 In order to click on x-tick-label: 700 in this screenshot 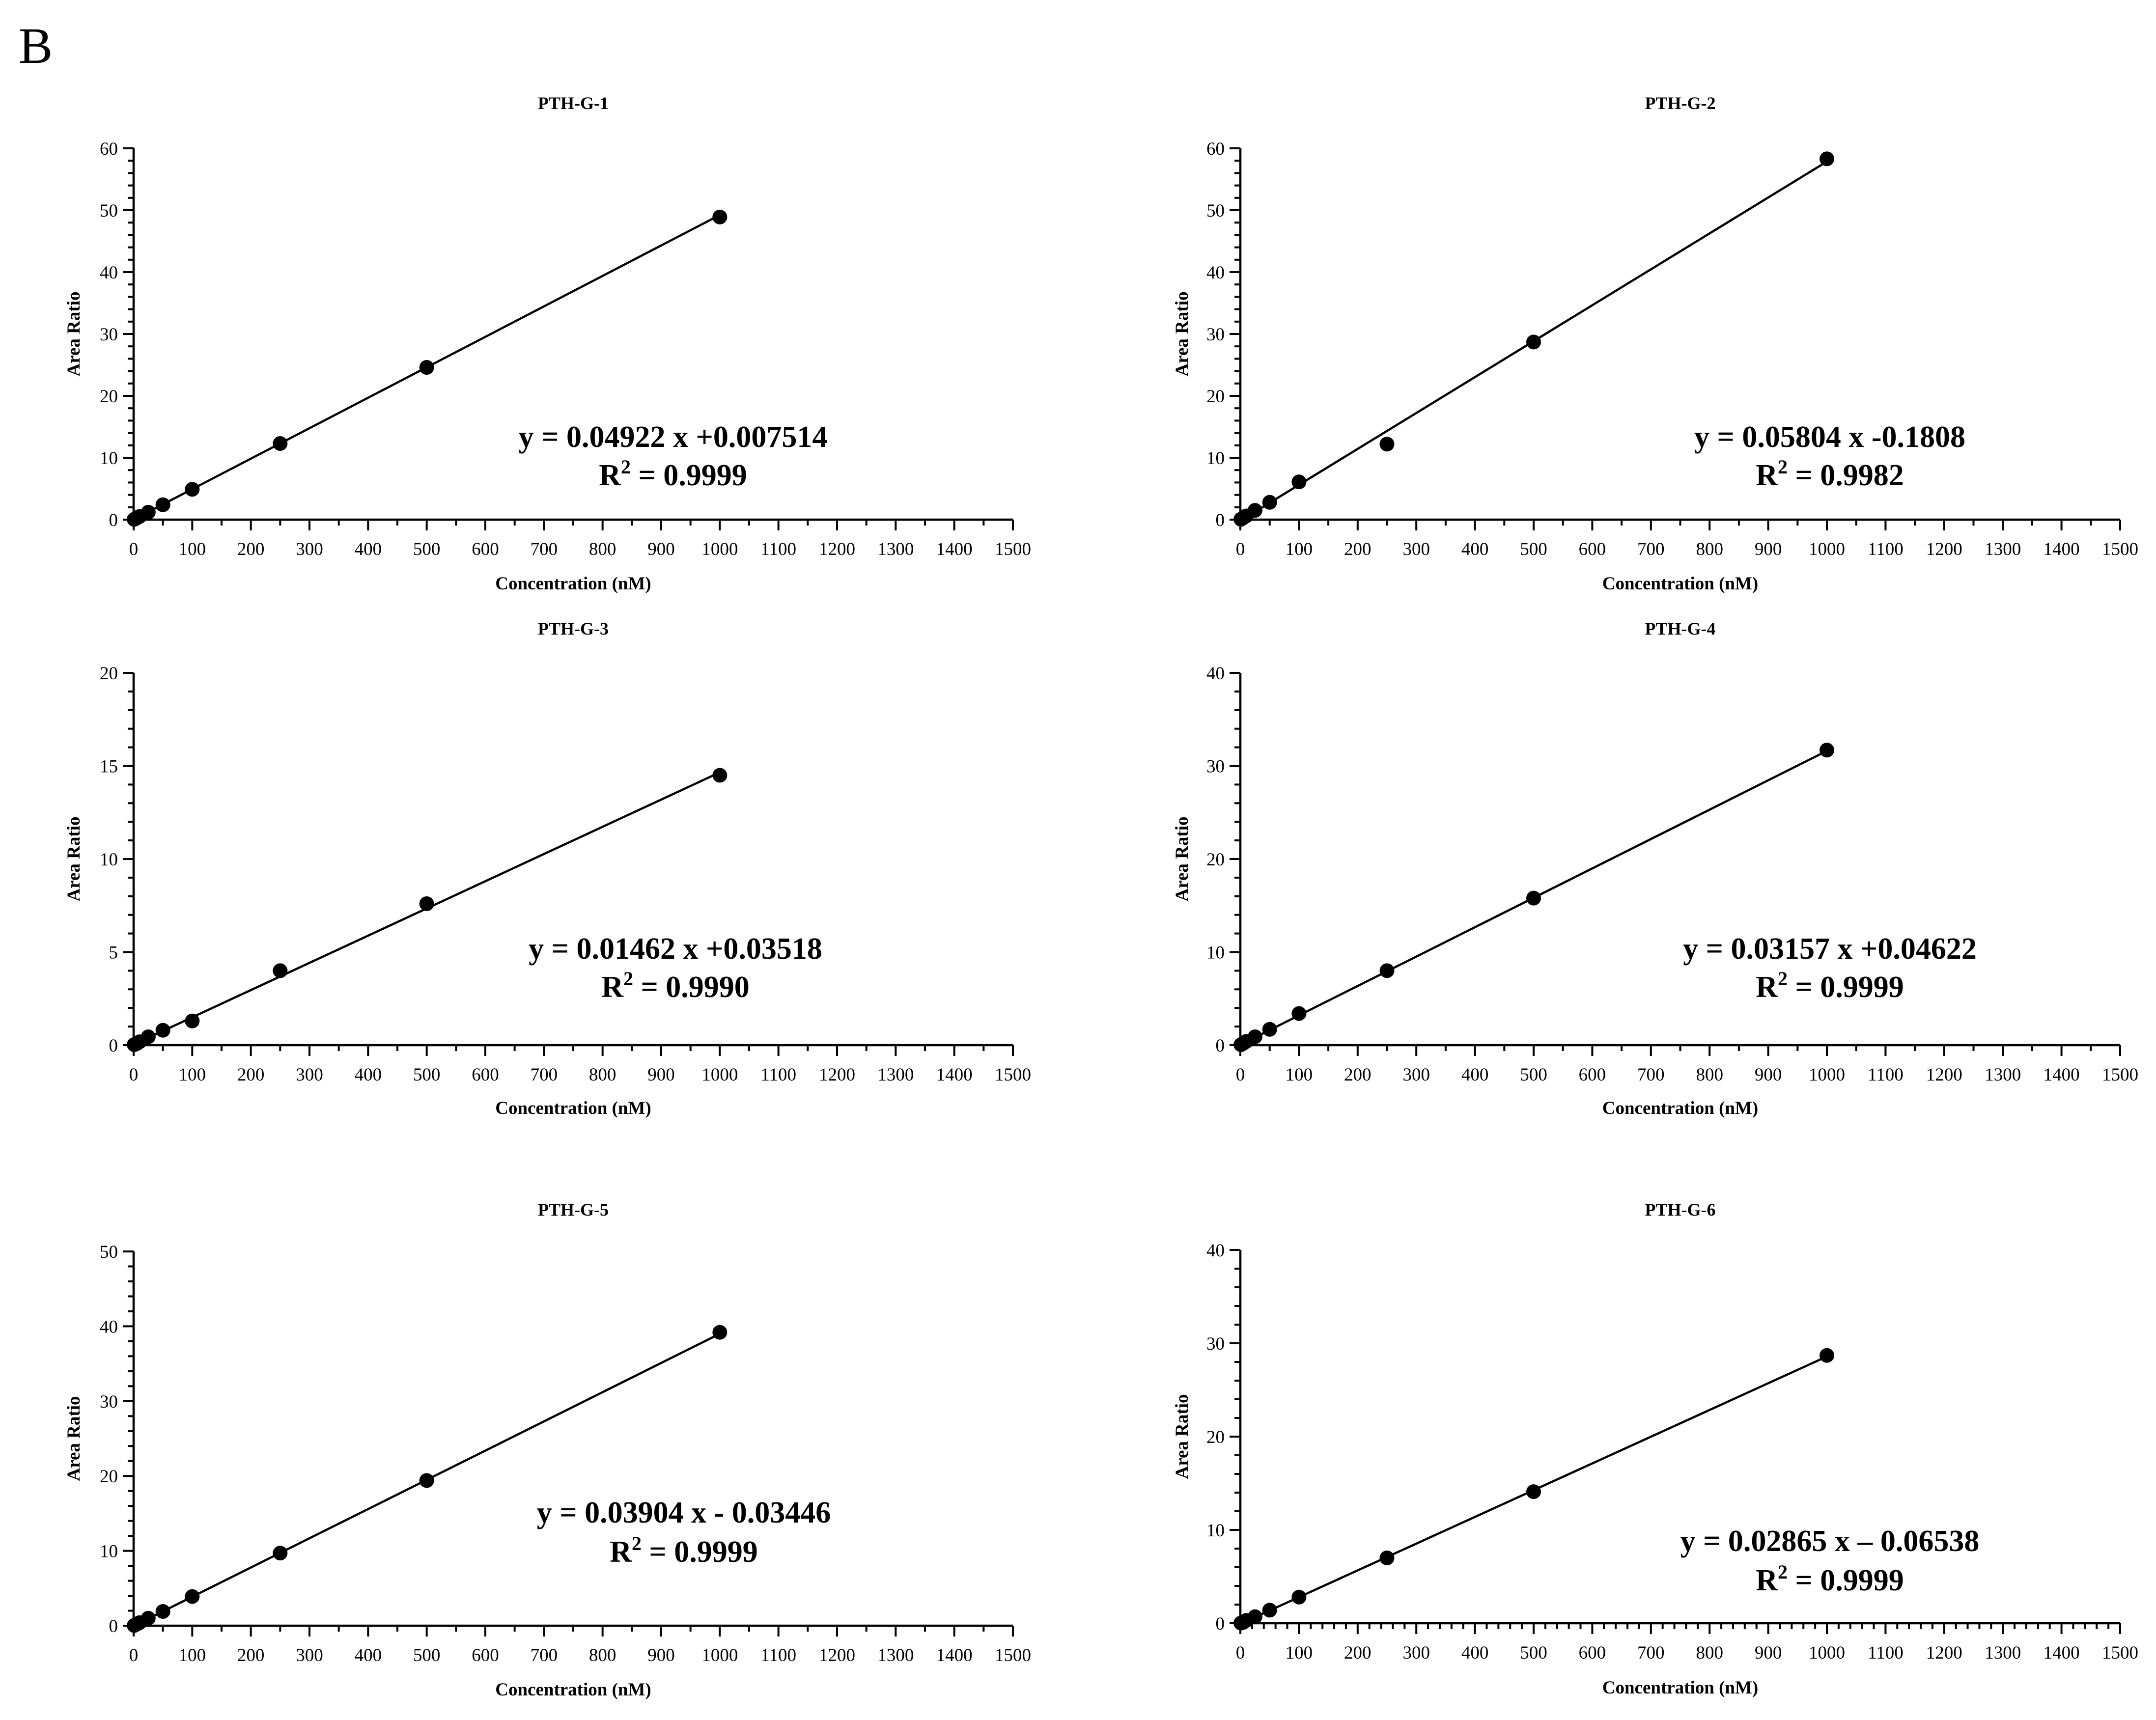, I will do `click(1651, 1075)`.